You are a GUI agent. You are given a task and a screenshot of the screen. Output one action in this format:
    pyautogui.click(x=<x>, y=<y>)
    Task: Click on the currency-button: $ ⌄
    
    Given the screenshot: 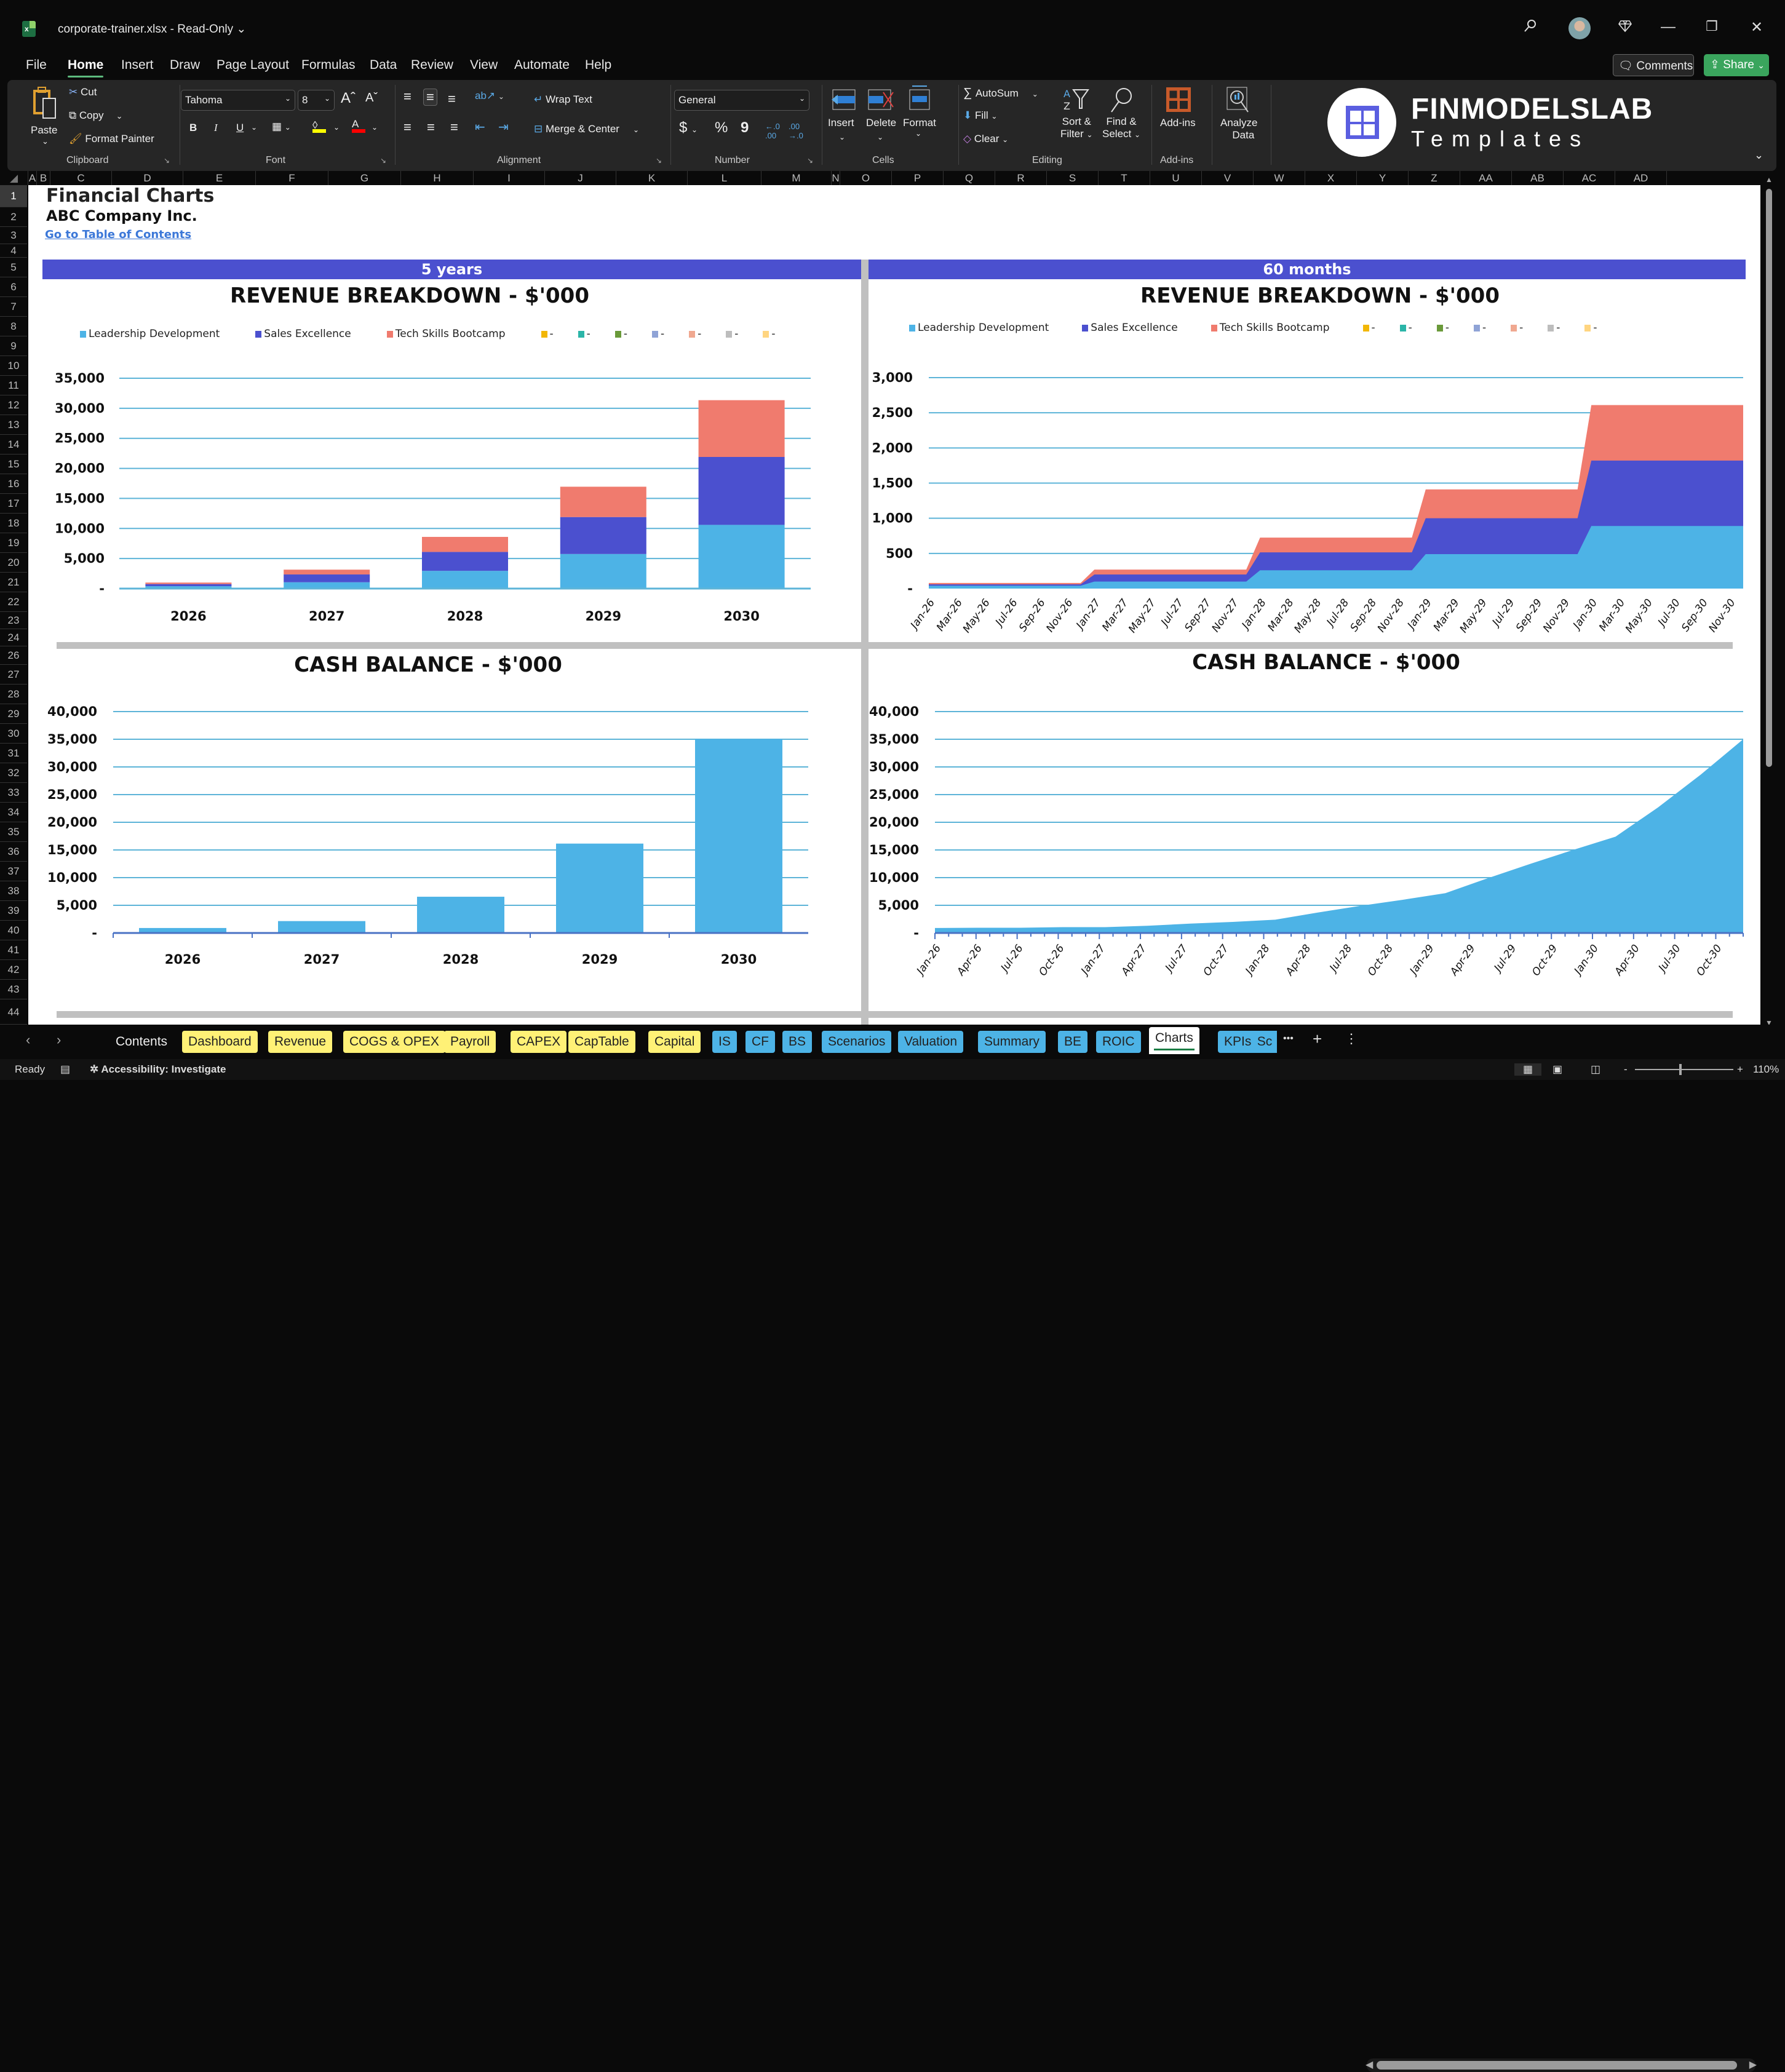 What is the action you would take?
    pyautogui.click(x=688, y=128)
    